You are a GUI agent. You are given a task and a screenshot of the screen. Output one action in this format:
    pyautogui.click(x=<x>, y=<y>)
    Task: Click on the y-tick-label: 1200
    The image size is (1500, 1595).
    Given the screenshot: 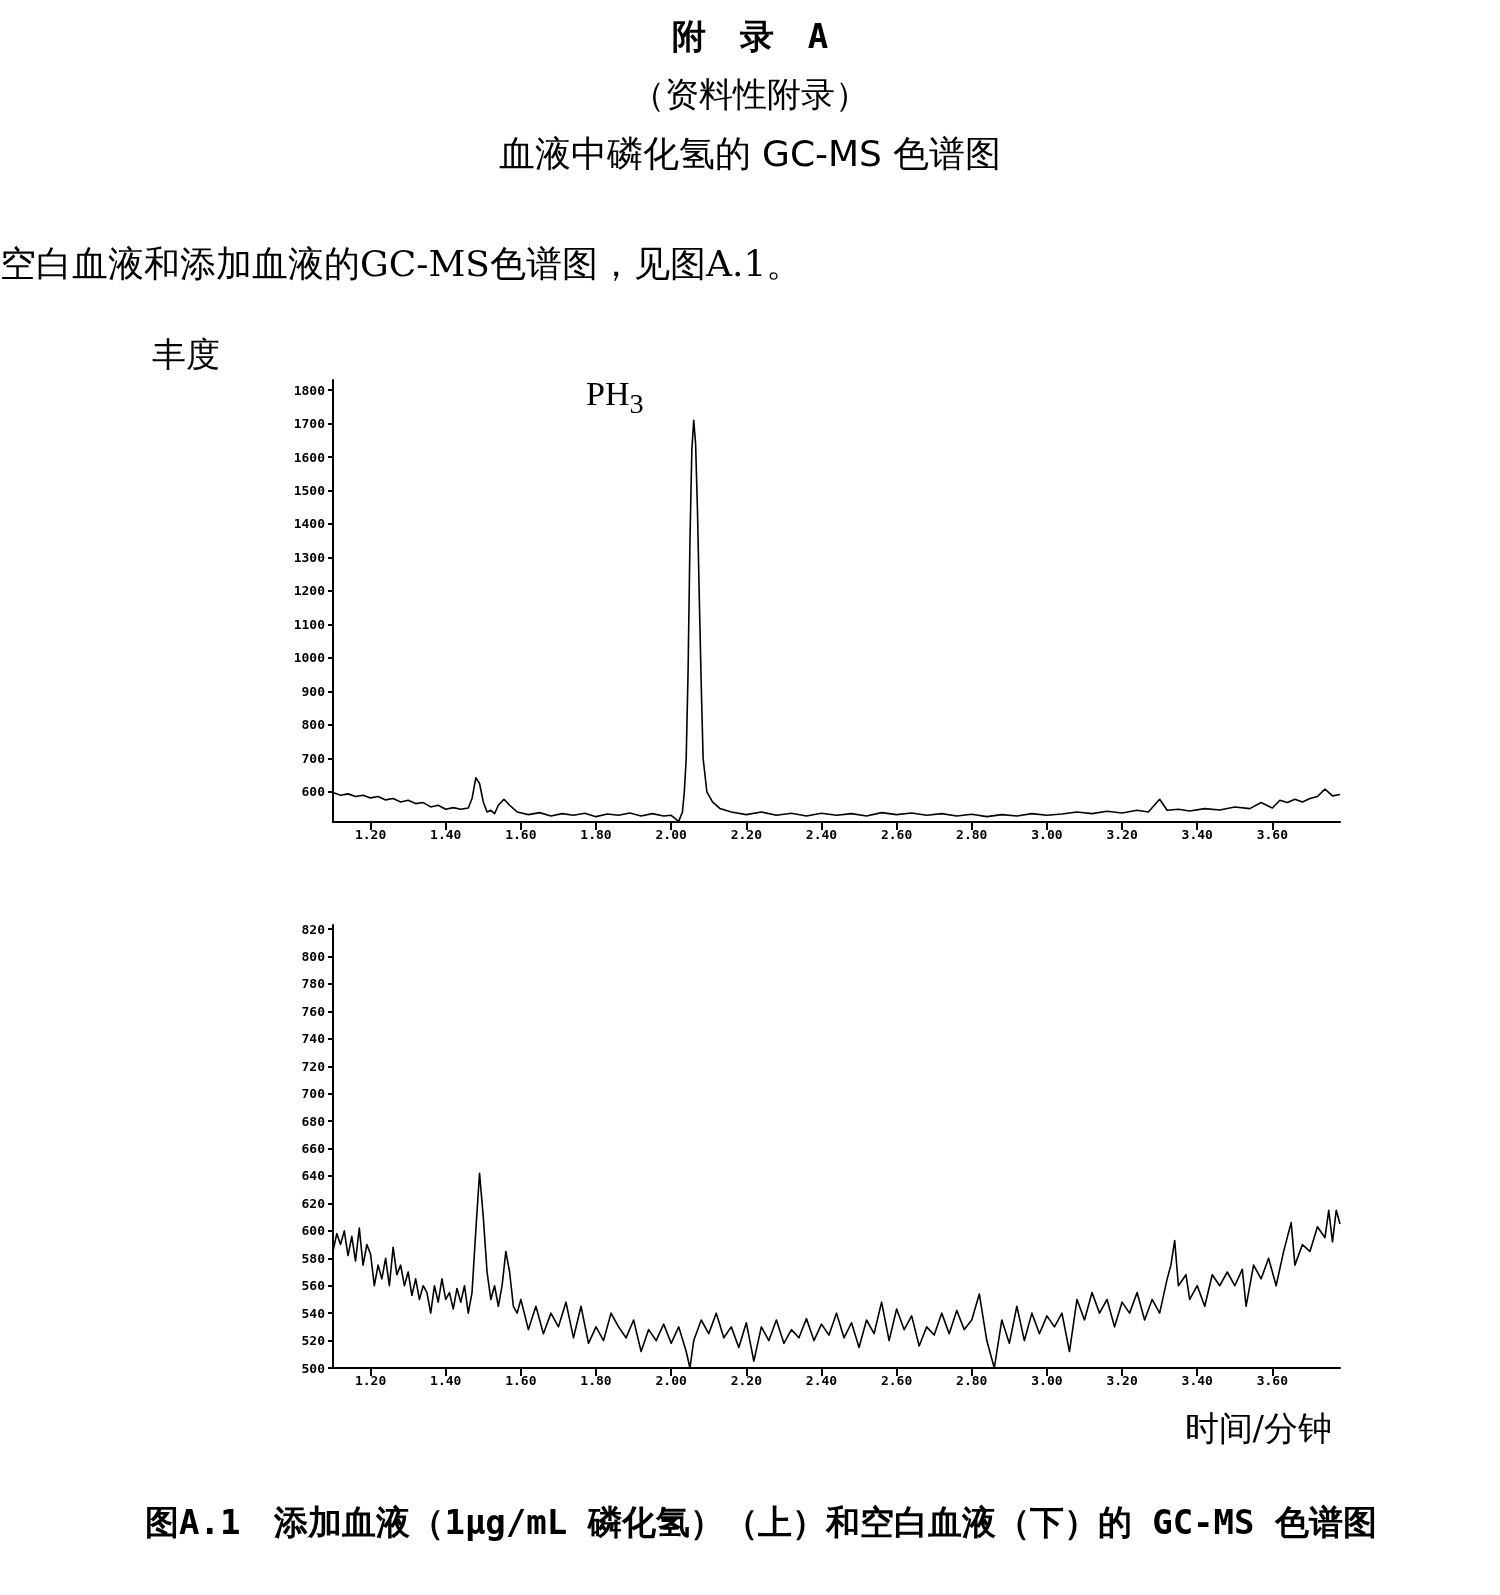 What is the action you would take?
    pyautogui.click(x=309, y=591)
    